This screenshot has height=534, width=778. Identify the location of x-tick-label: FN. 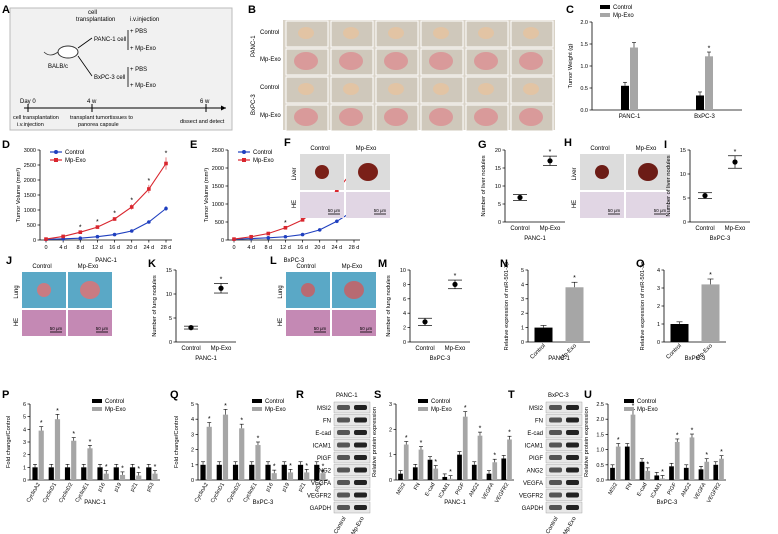
(417, 486).